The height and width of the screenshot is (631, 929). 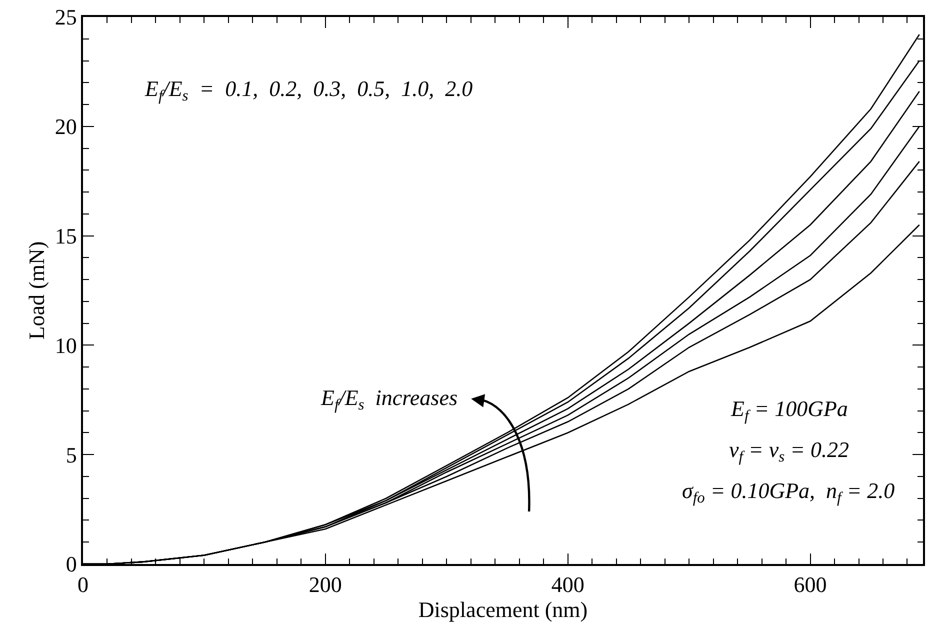 I want to click on annotation: E$_{f}$/E$_{s}$ increases, so click(x=389, y=399).